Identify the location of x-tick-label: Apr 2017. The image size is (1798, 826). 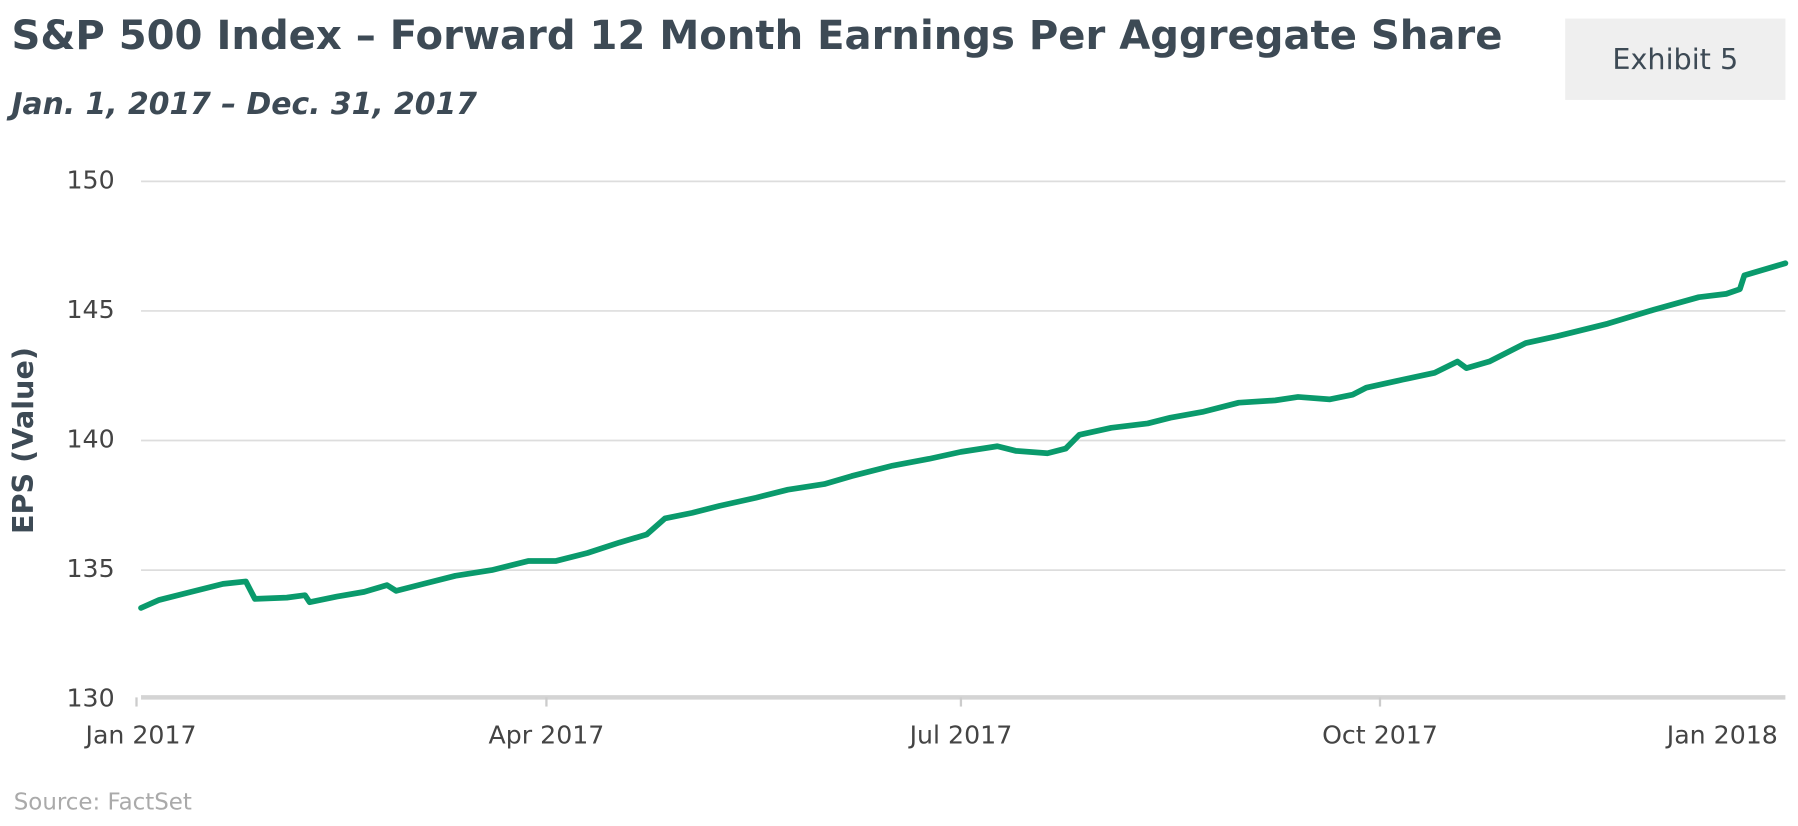
(547, 734).